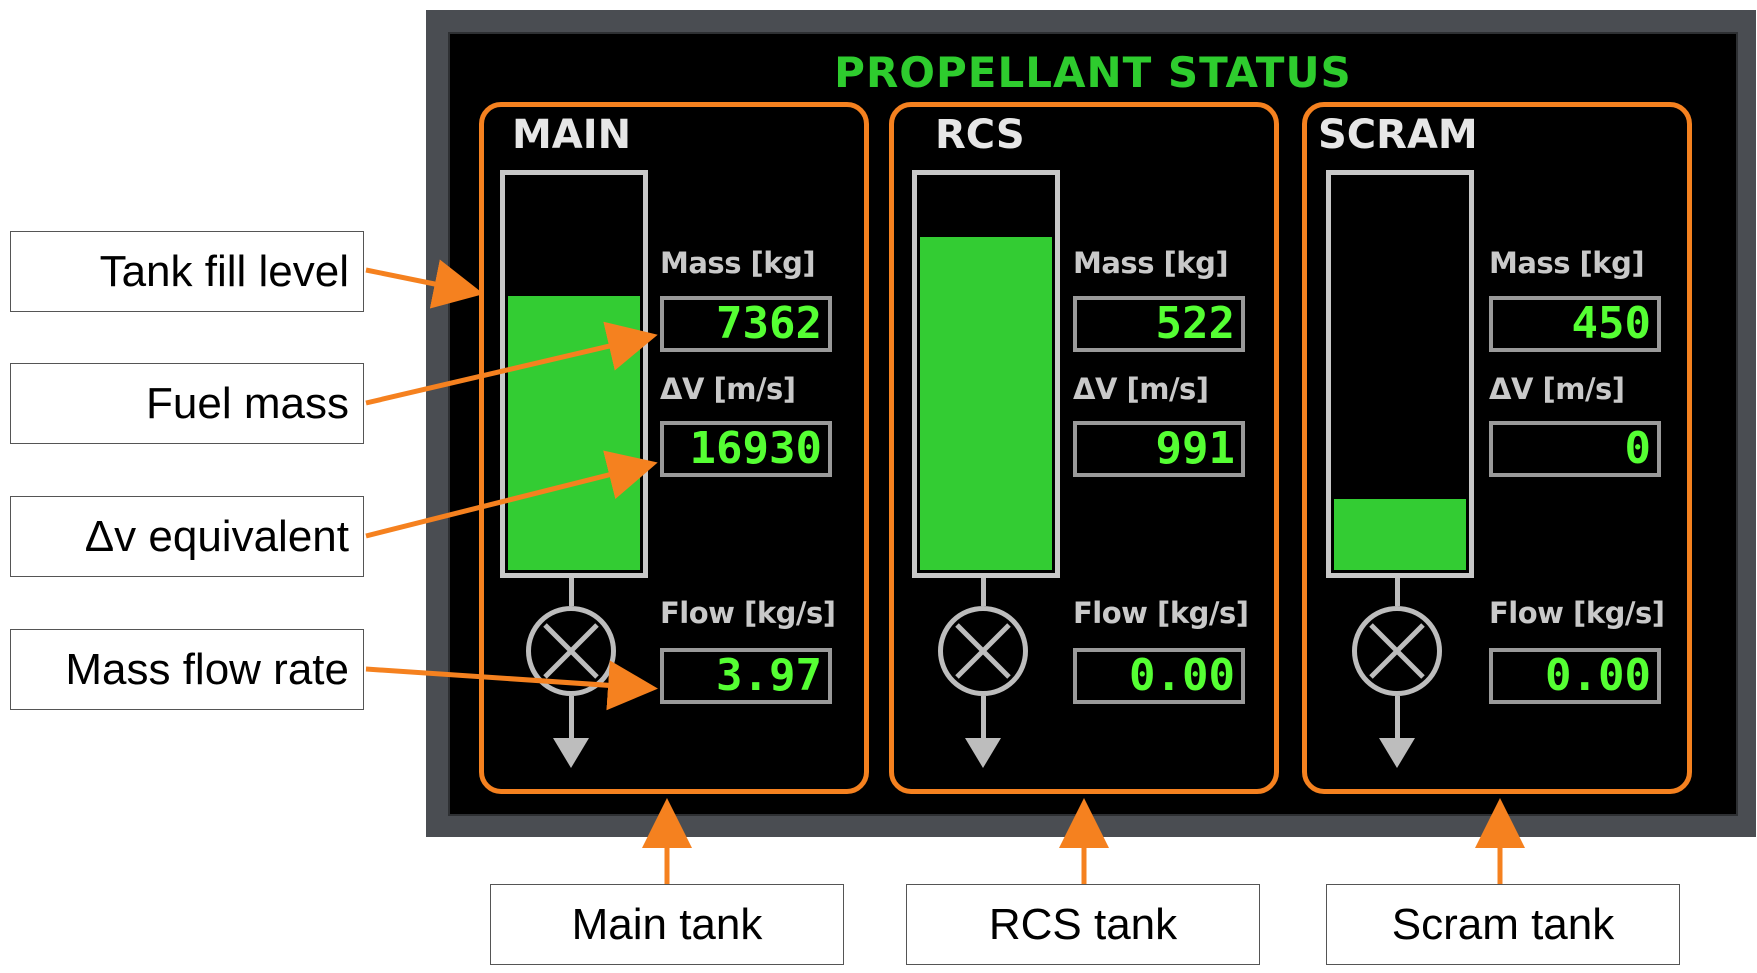  I want to click on main-flow-label: Flow [kg/s], so click(748, 613).